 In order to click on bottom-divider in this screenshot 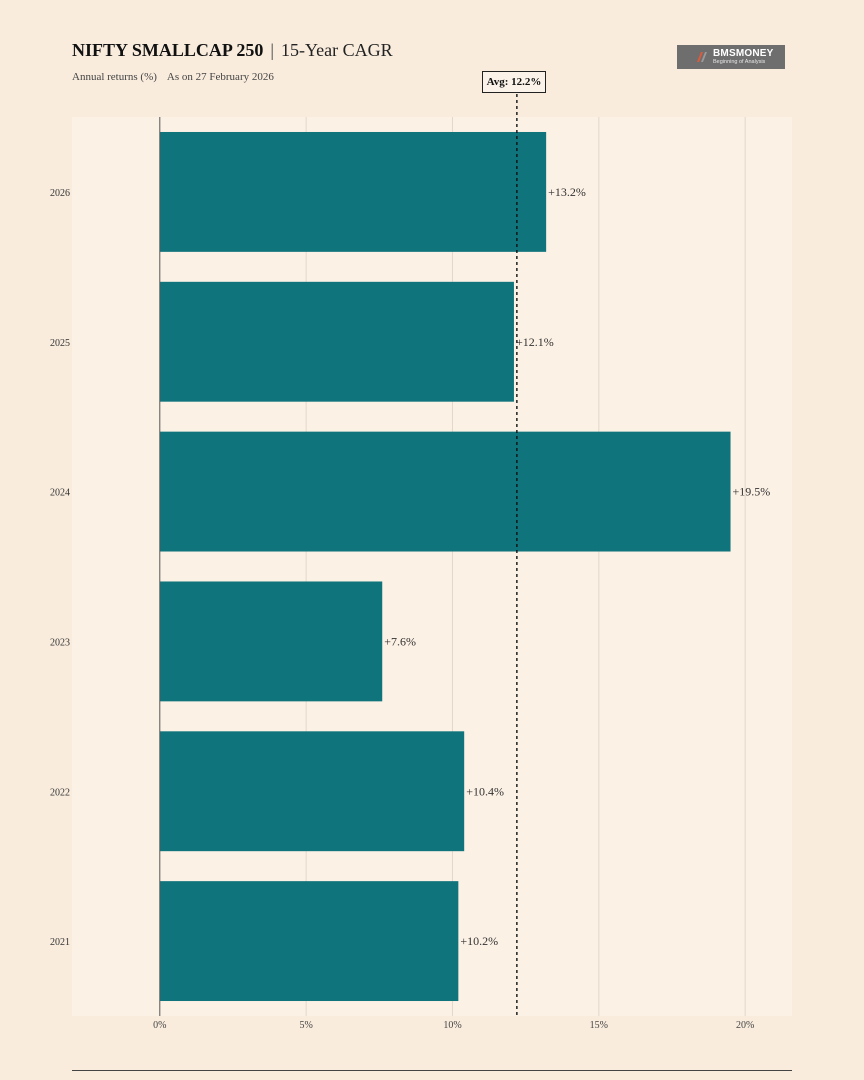, I will do `click(432, 1070)`.